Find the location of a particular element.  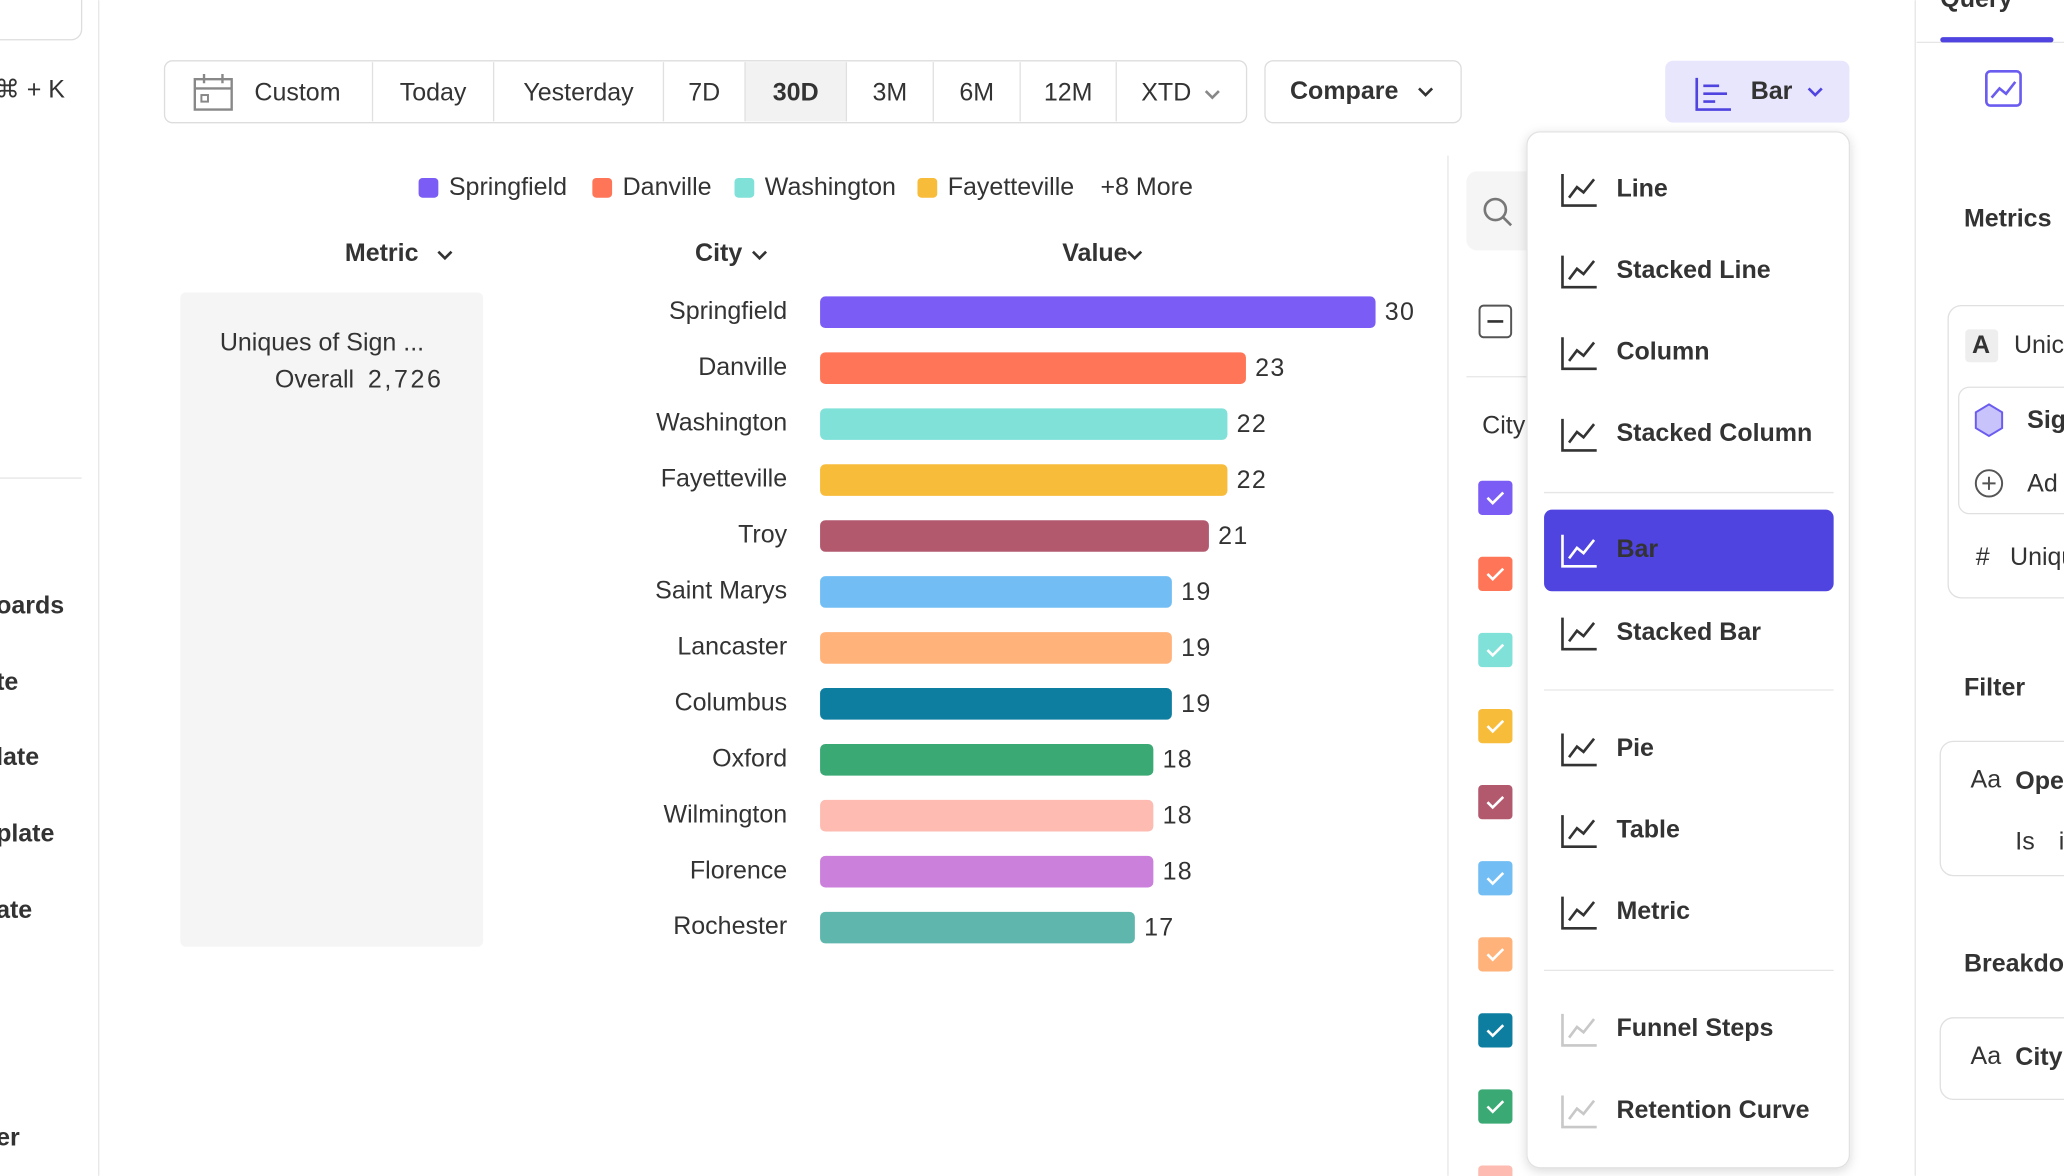

chart-type-label: Bar is located at coordinates (1772, 91).